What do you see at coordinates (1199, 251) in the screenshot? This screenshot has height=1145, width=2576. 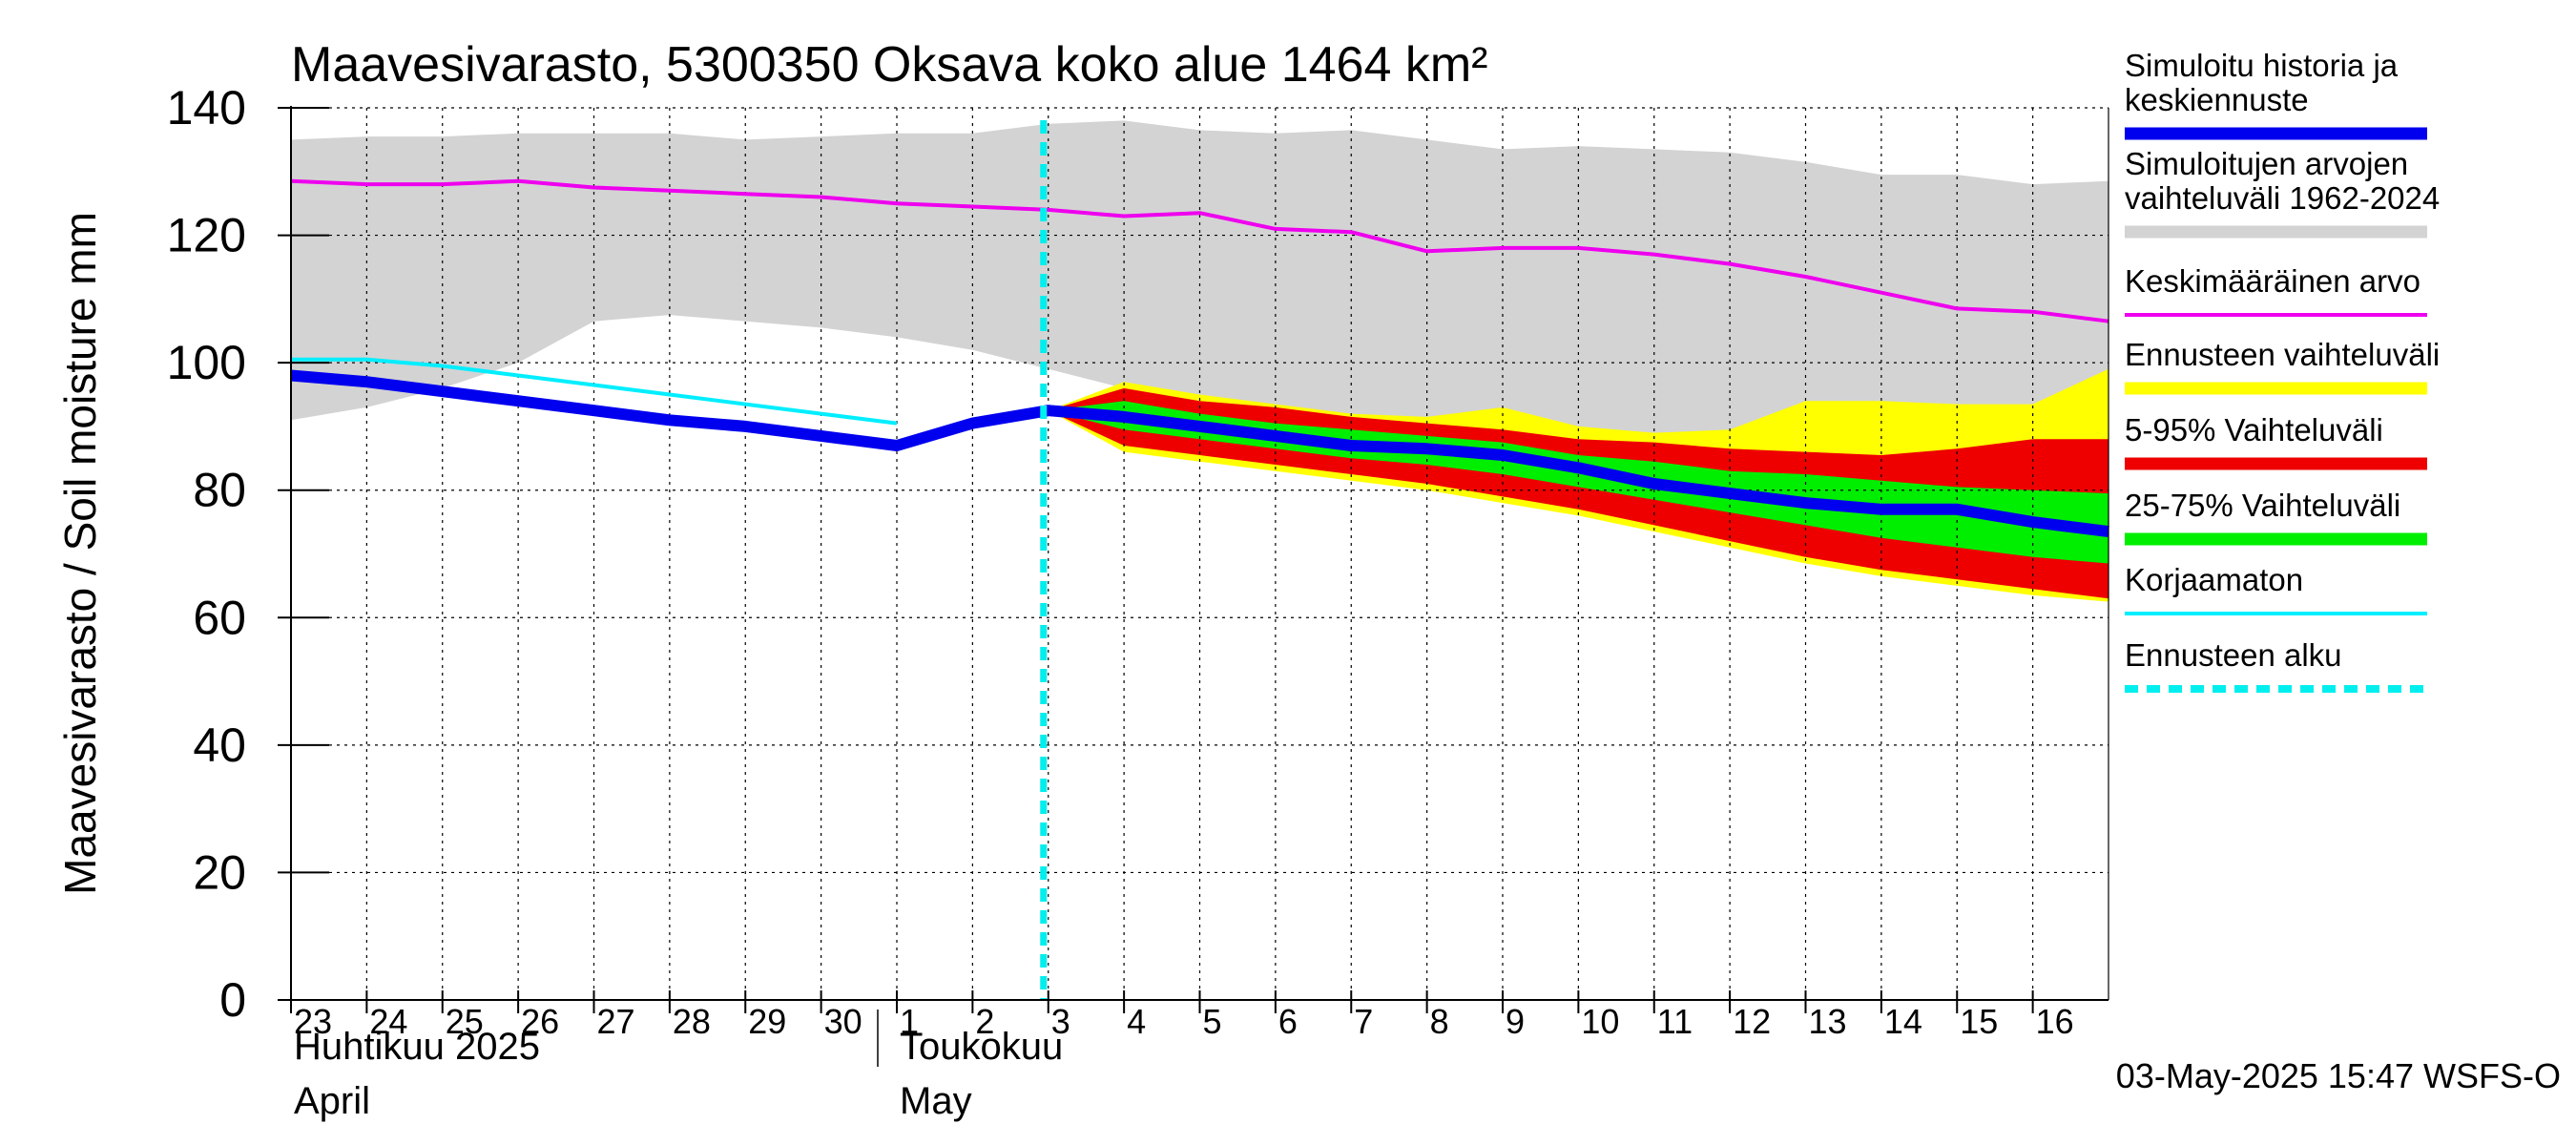 I see `series-line-mean` at bounding box center [1199, 251].